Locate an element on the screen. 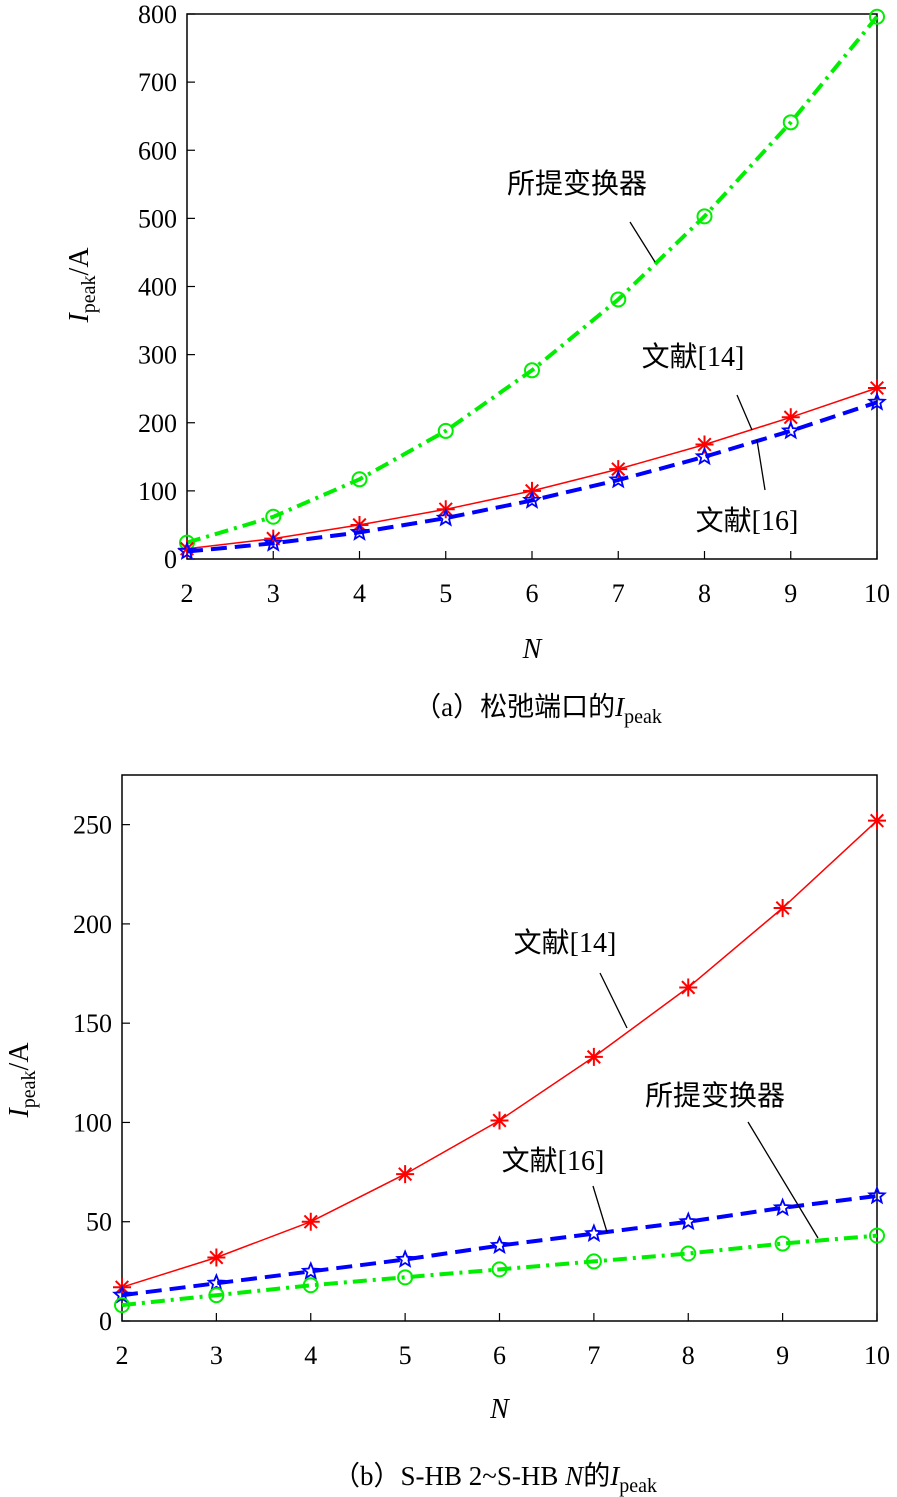 The image size is (897, 1497). y-tick-label: 150 is located at coordinates (92, 1023).